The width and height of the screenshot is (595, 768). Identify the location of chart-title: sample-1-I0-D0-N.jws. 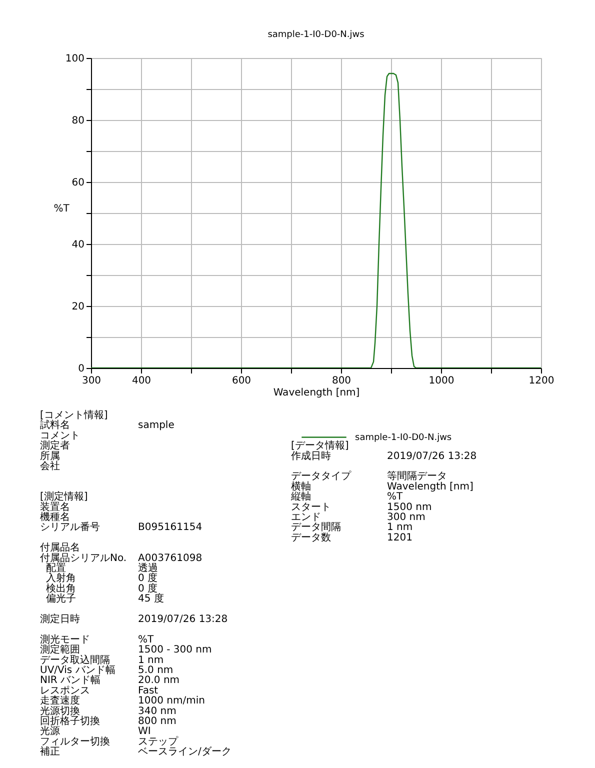
(316, 35).